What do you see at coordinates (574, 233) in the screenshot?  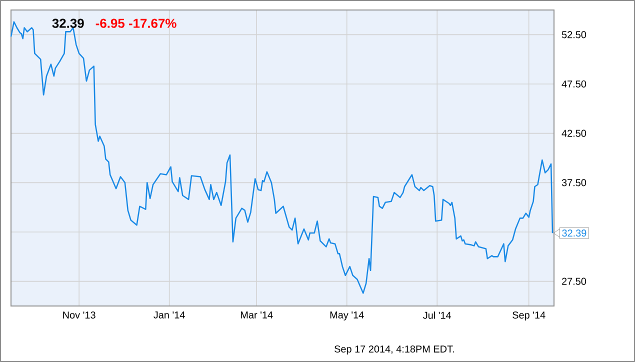 I see `annotation: 32.39` at bounding box center [574, 233].